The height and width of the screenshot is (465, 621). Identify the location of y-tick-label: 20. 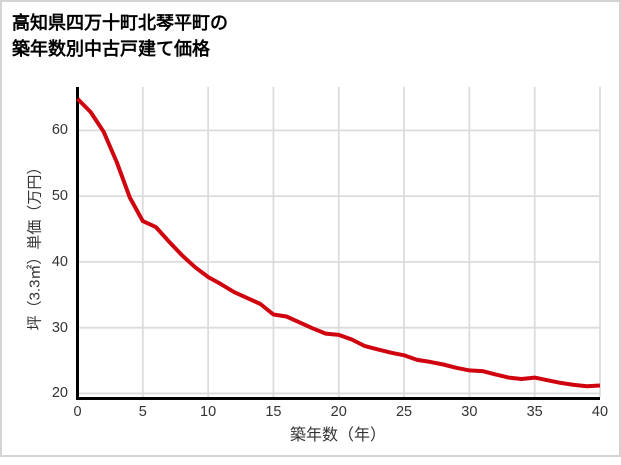
(59, 393).